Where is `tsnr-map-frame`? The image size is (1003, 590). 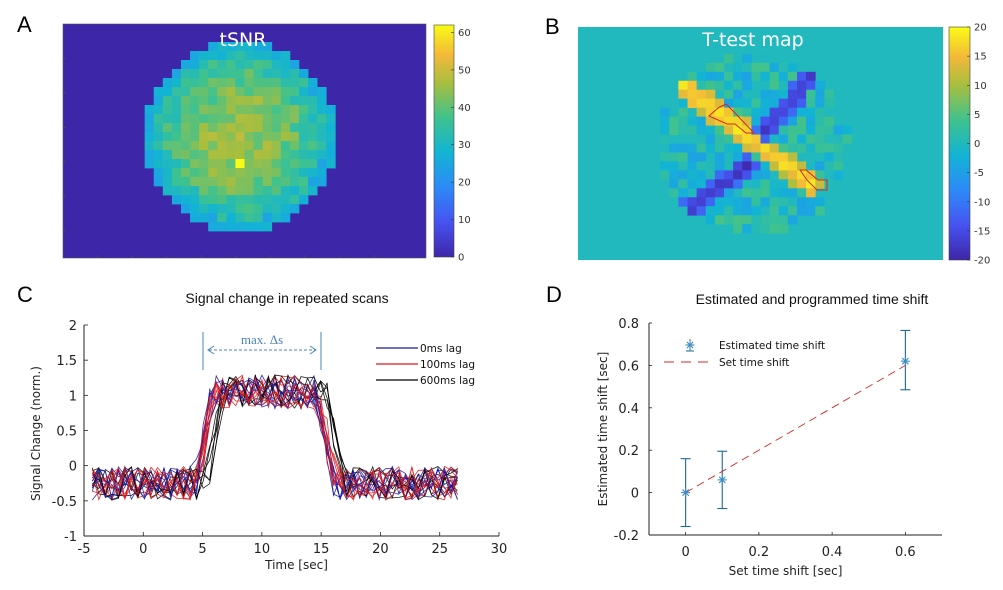
tsnr-map-frame is located at coordinates (244, 141).